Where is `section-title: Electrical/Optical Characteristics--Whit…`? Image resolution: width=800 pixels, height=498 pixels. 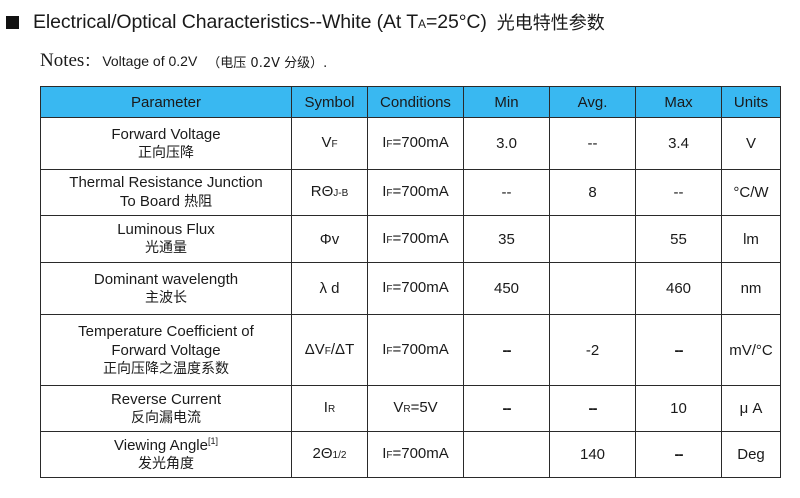 section-title: Electrical/Optical Characteristics--Whit… is located at coordinates (305, 22).